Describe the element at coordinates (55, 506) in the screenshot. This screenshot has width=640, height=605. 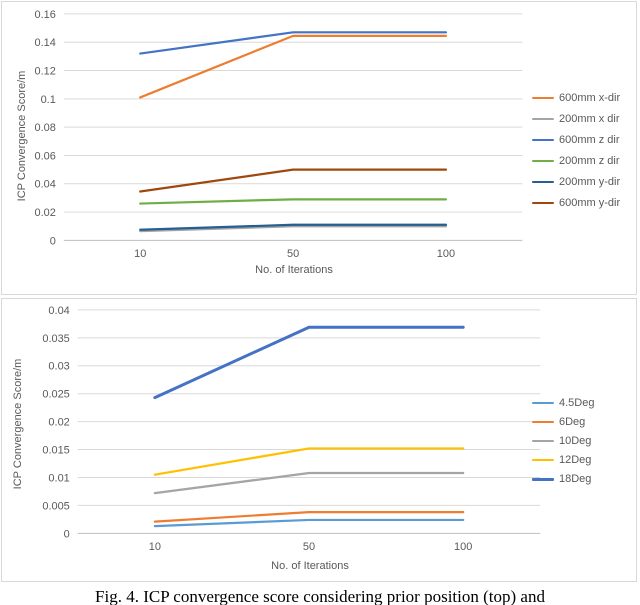
I see `y-tick-label: 0.005` at that location.